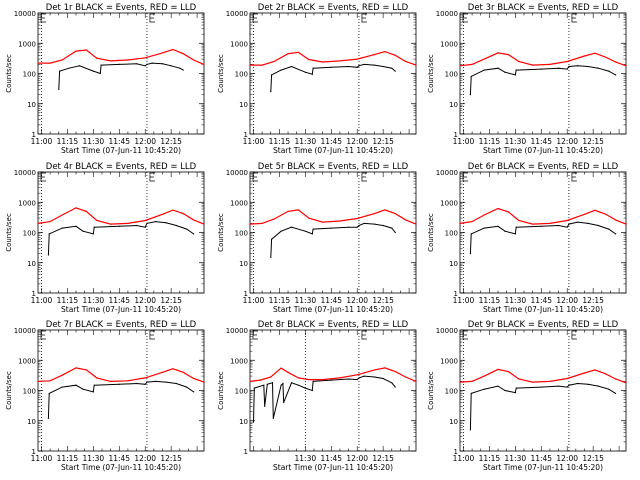 The width and height of the screenshot is (640, 480). Describe the element at coordinates (333, 150) in the screenshot. I see `x-axis-label: Start Time (07-Jun-11 10:45:20)` at that location.